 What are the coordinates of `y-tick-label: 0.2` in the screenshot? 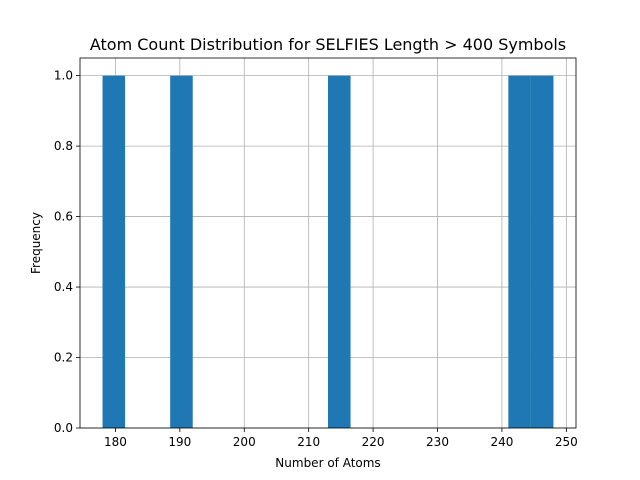 It's located at (63, 358).